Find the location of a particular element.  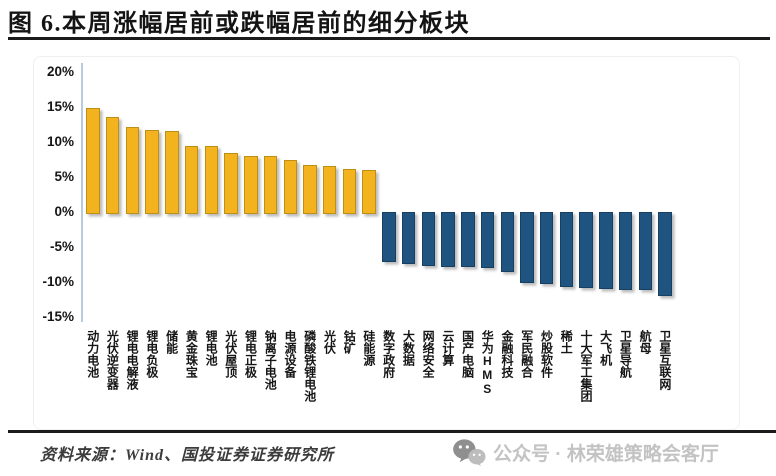

category-label-10: 电源设备 is located at coordinates (290, 354).